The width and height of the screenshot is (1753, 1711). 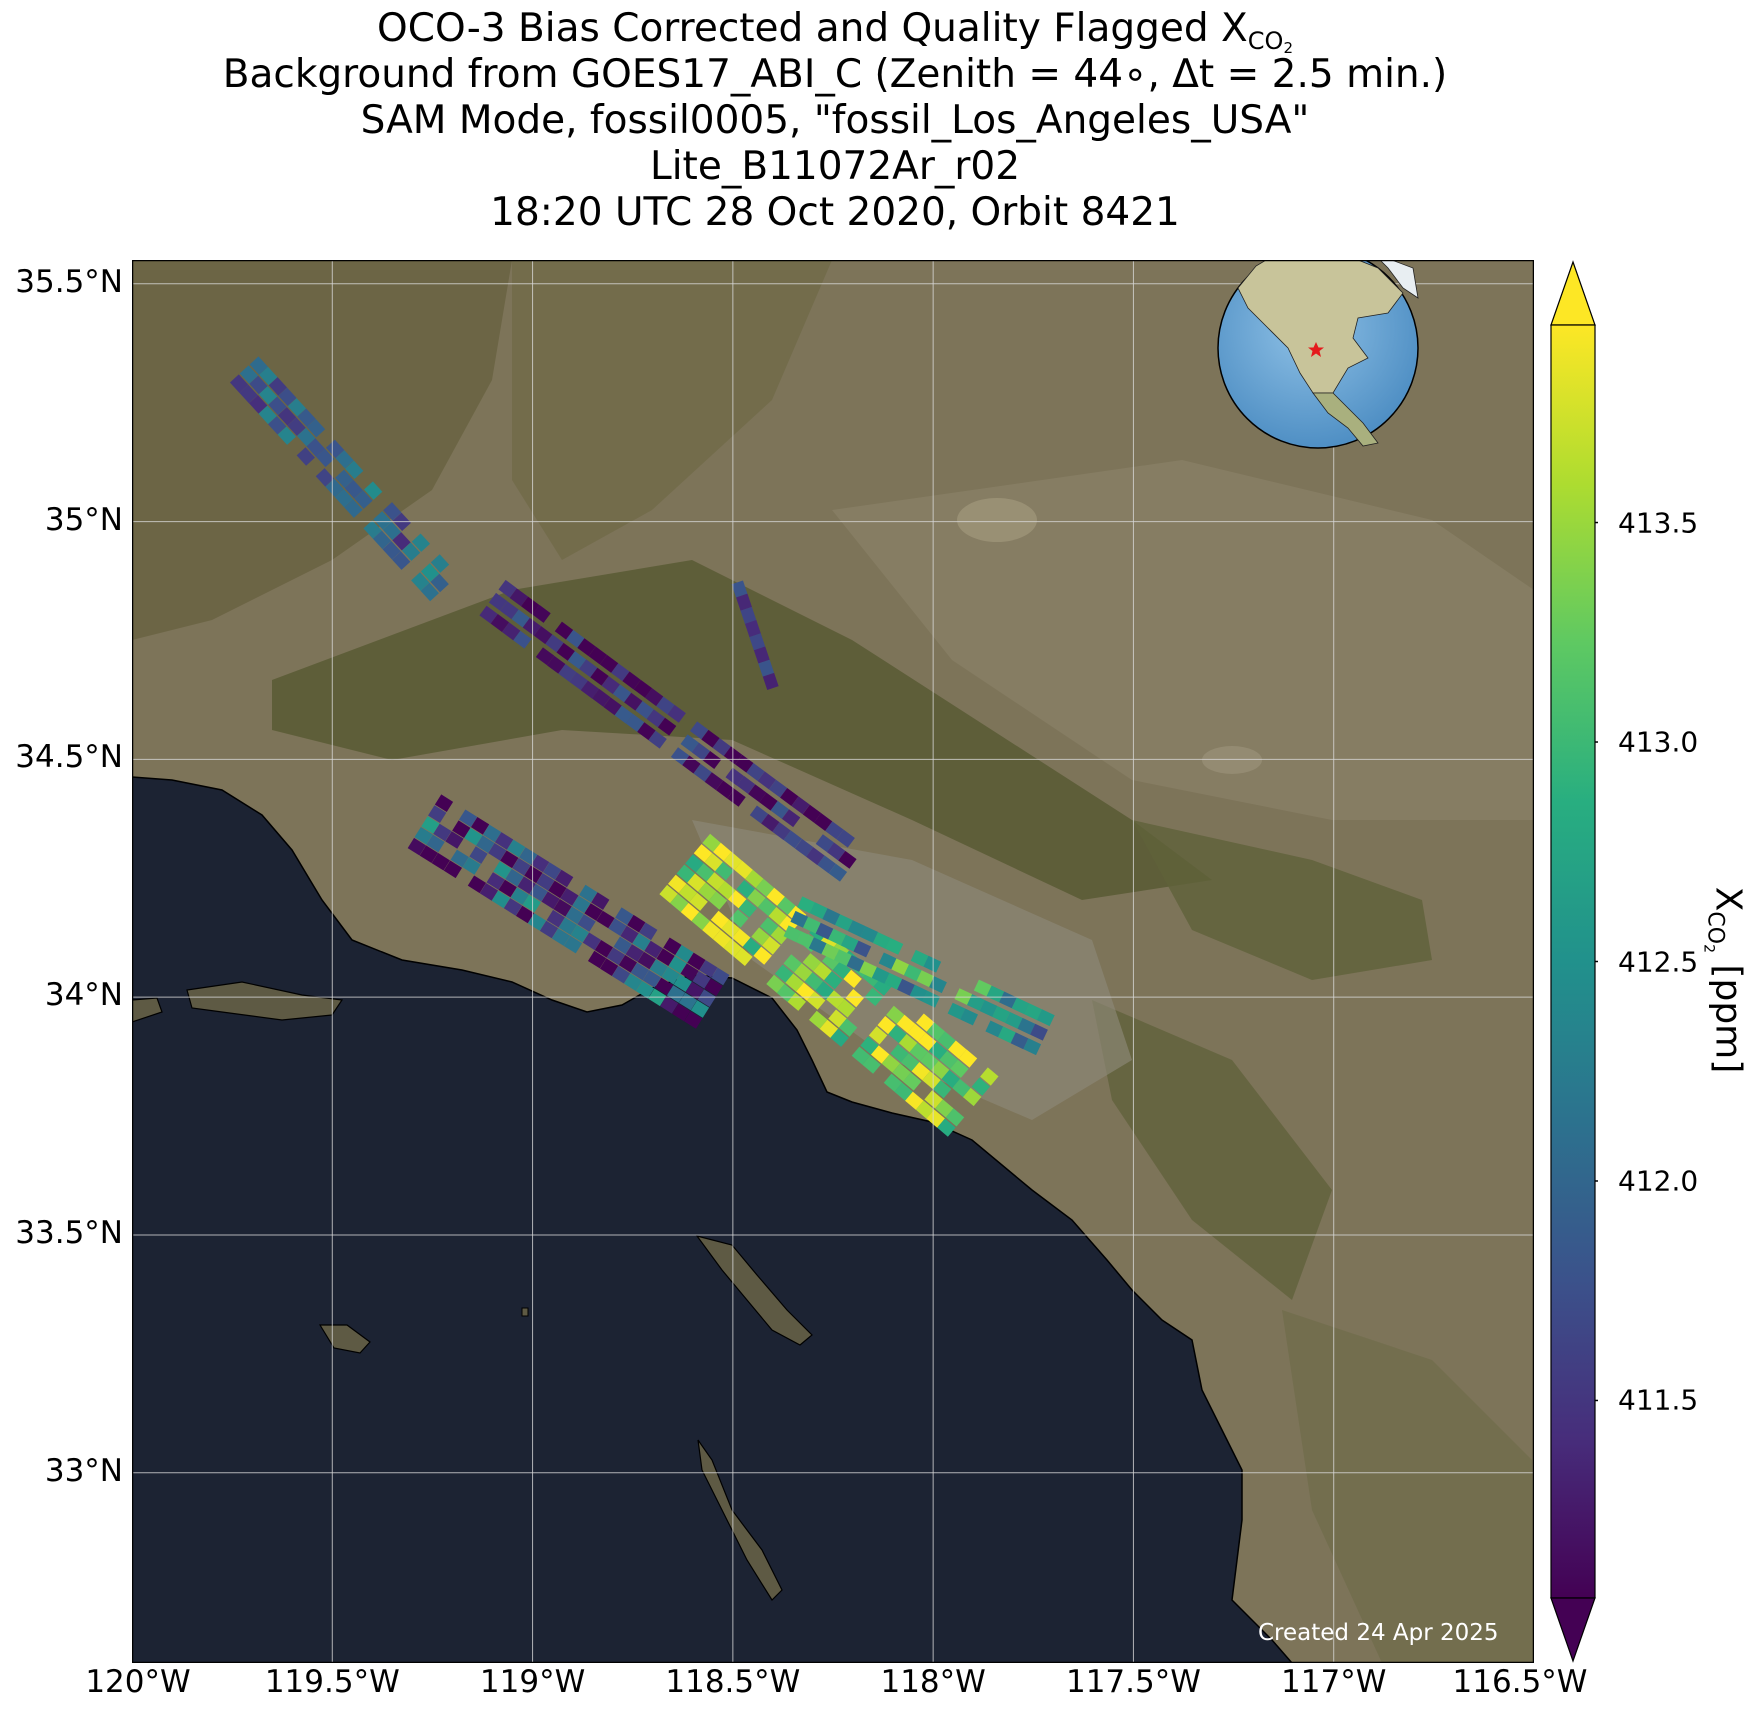 I want to click on lon-tick-label: 118.5°W, so click(x=733, y=1682).